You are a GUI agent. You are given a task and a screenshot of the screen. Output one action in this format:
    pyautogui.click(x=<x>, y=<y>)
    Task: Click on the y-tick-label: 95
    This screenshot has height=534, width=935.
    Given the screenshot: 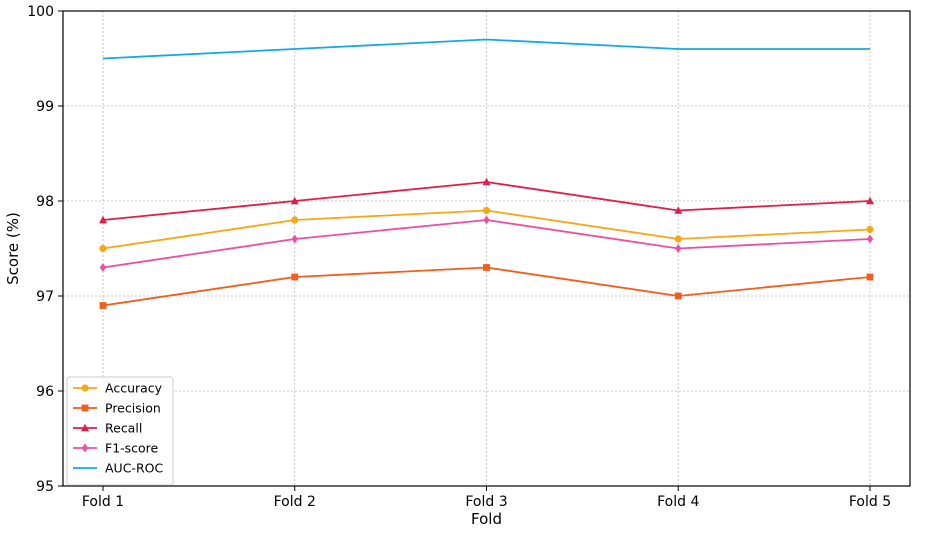 What is the action you would take?
    pyautogui.click(x=45, y=487)
    